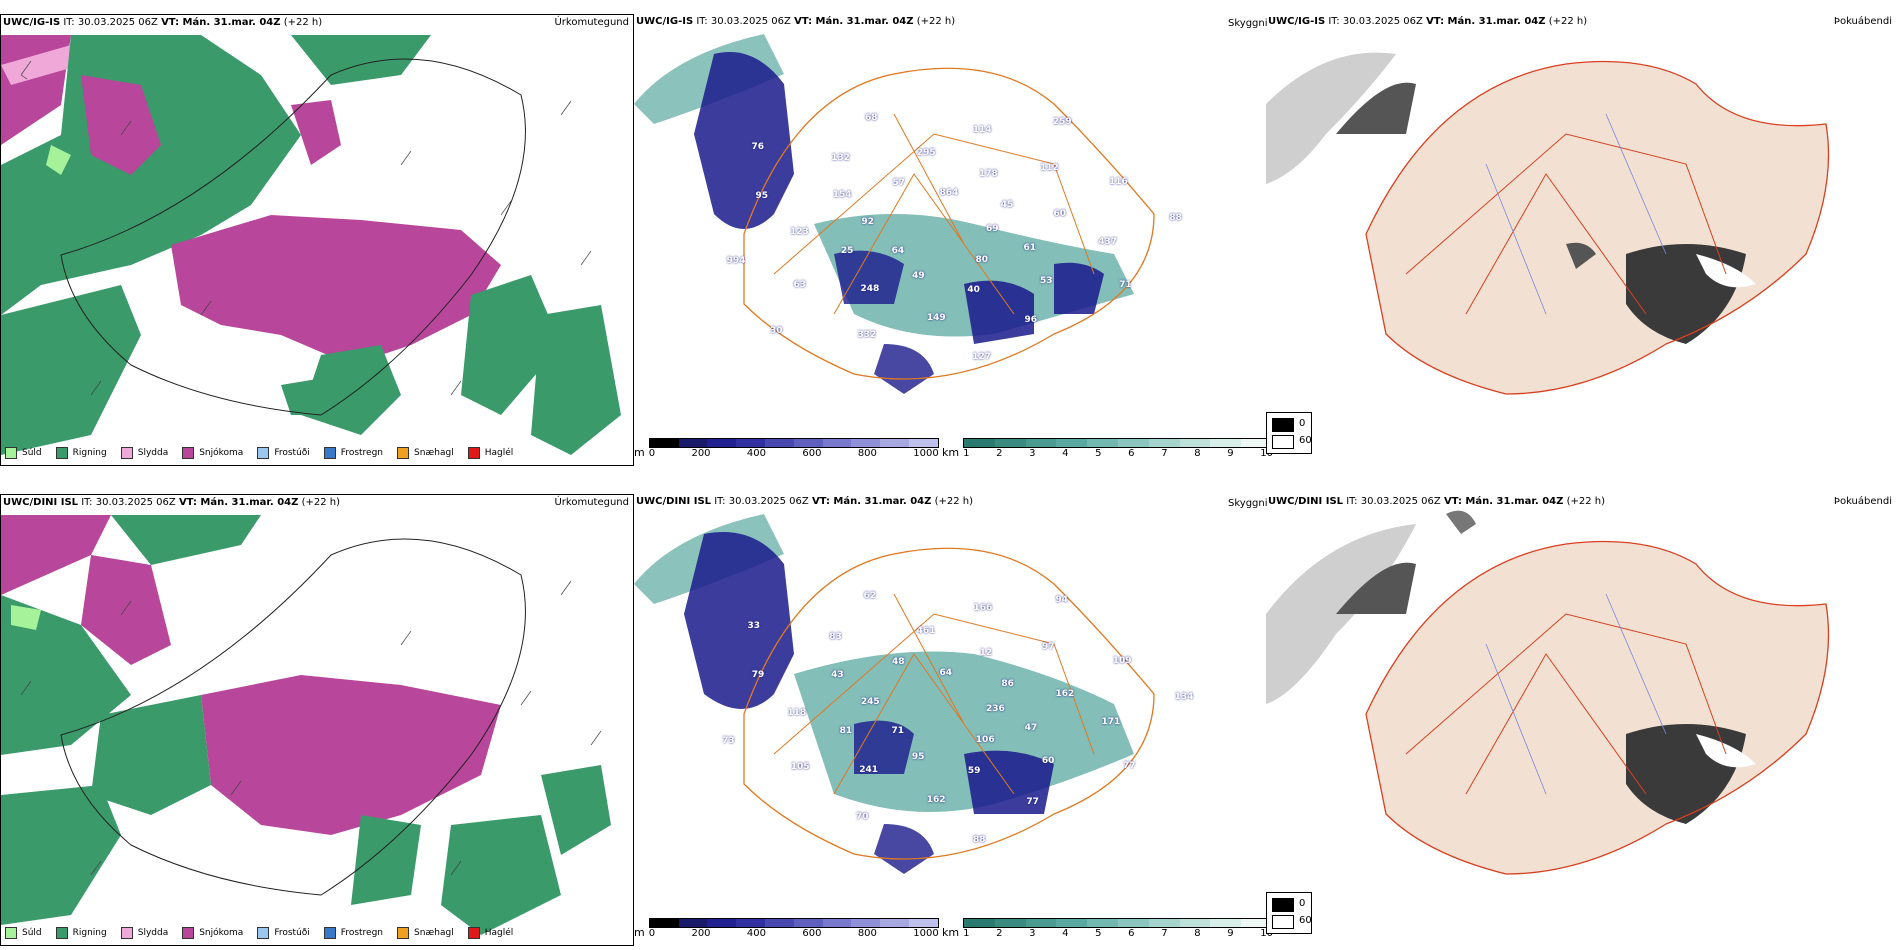 Image resolution: width=1900 pixels, height=950 pixels. I want to click on precip-type-label-row1: Úrkomutegund, so click(591, 22).